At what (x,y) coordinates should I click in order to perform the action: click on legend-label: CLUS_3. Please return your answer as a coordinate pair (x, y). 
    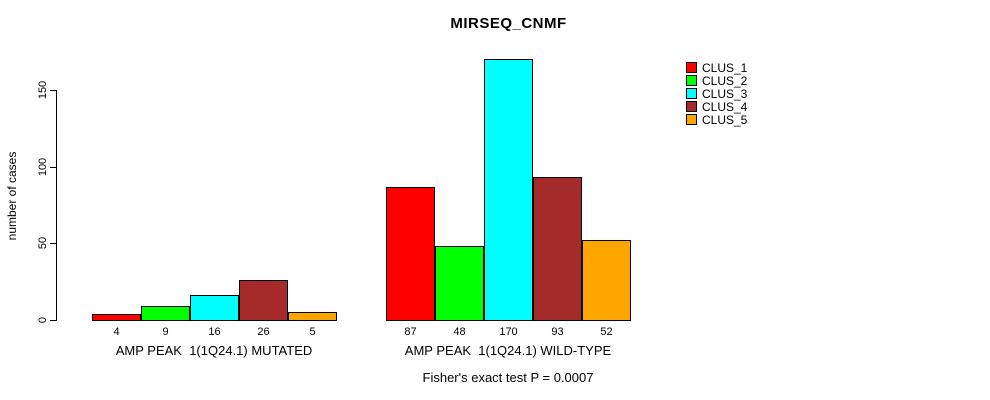
    Looking at the image, I should click on (725, 93).